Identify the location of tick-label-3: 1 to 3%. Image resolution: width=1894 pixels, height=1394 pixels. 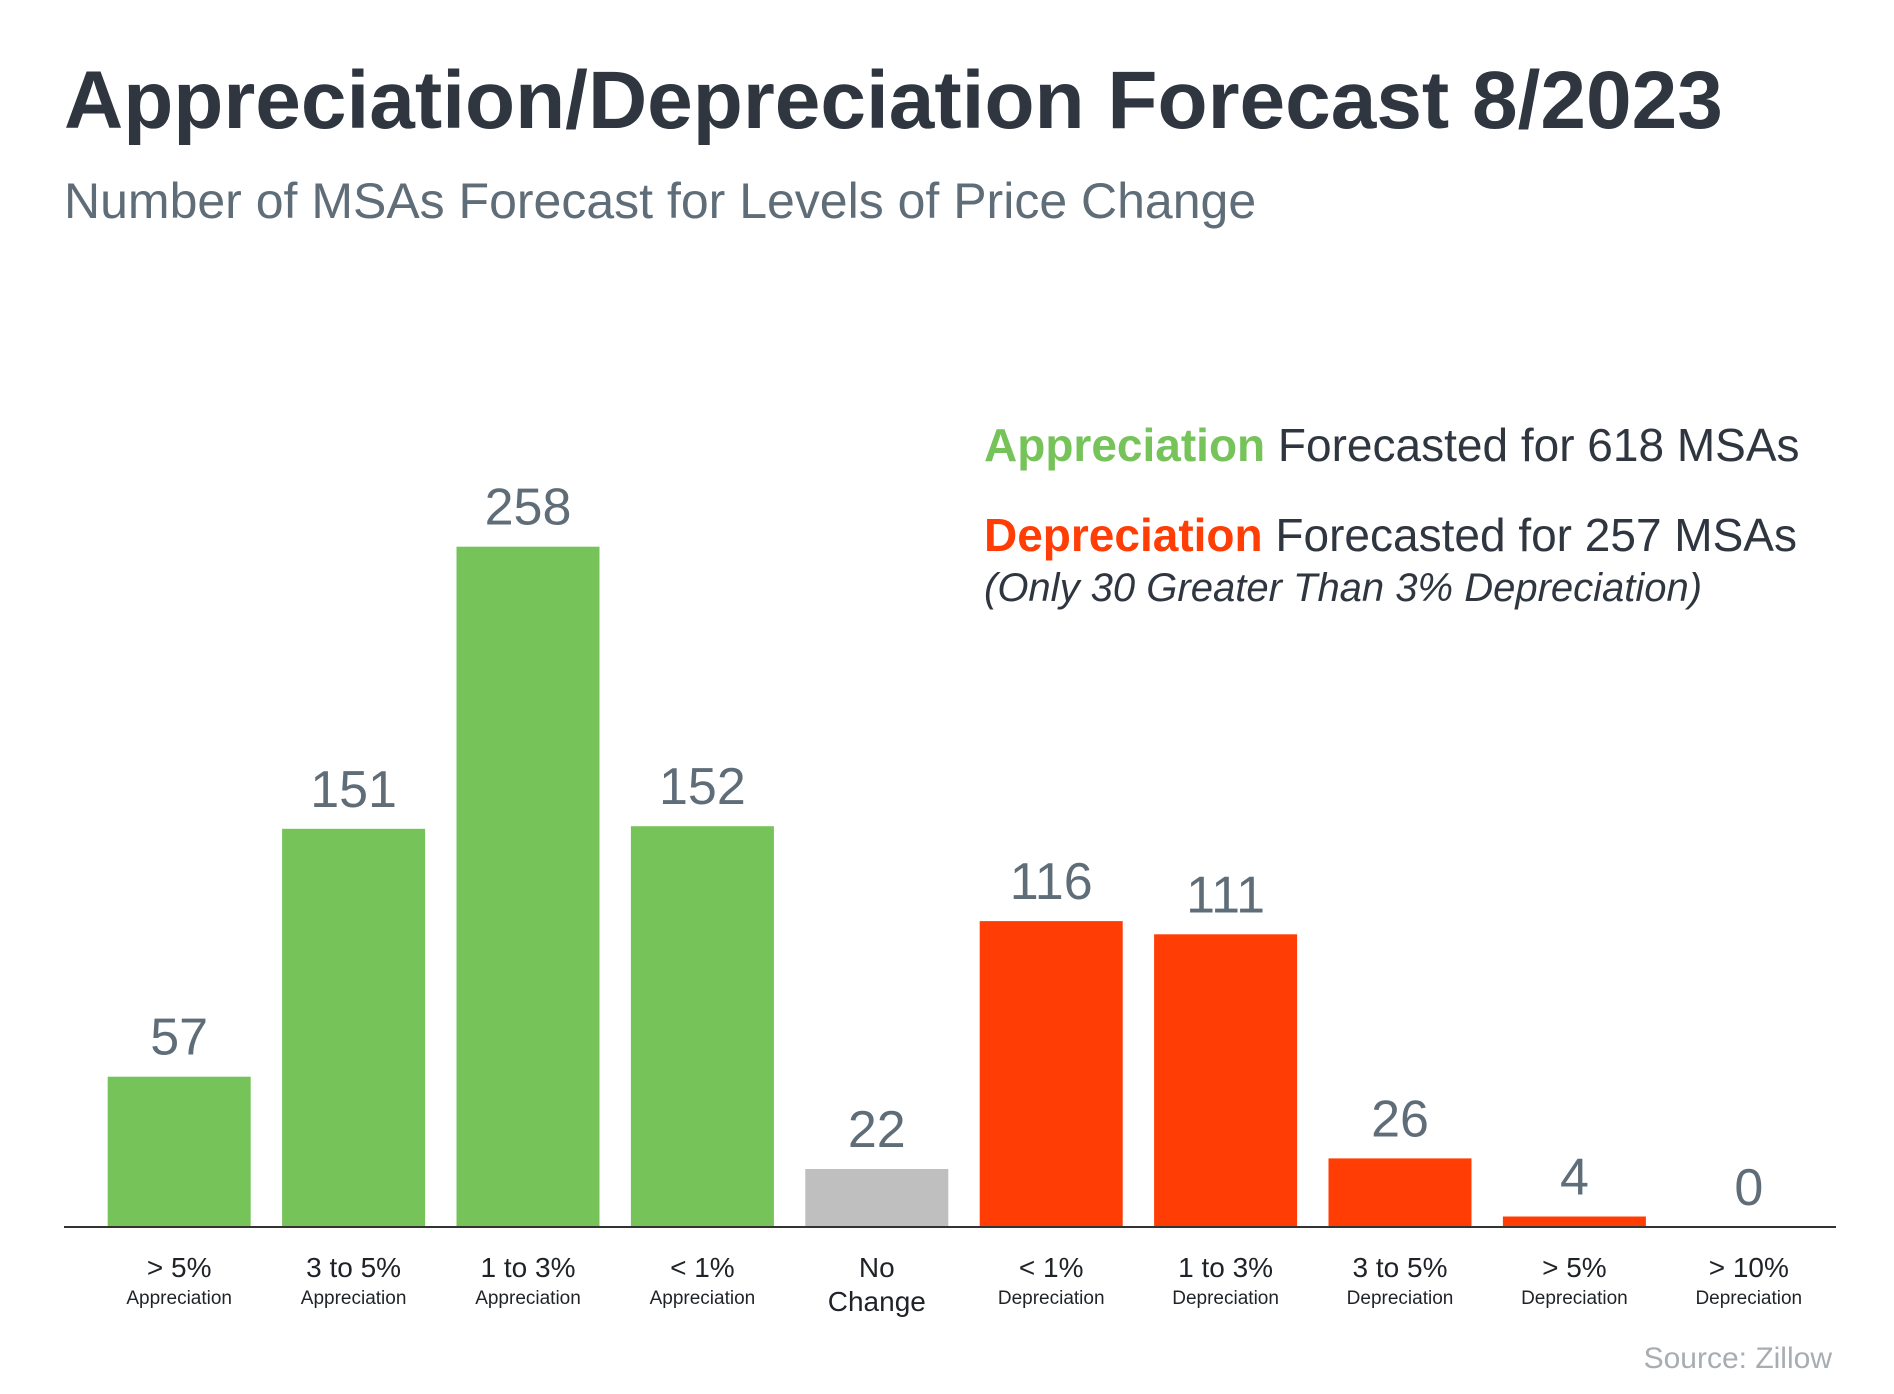
(528, 1267).